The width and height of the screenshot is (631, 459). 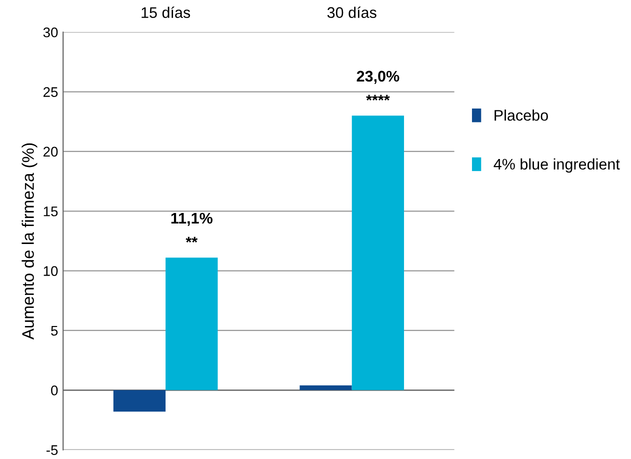 What do you see at coordinates (54, 331) in the screenshot?
I see `y-tick-label: 5` at bounding box center [54, 331].